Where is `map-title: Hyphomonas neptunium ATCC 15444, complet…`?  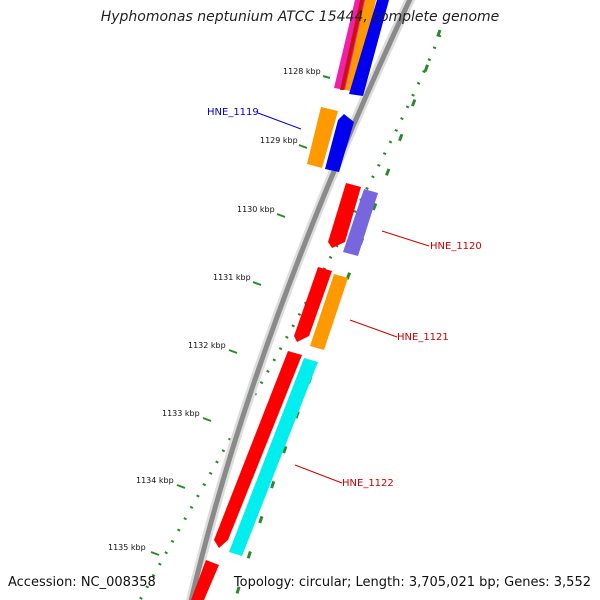
map-title: Hyphomonas neptunium ATCC 15444, complet… is located at coordinates (300, 17).